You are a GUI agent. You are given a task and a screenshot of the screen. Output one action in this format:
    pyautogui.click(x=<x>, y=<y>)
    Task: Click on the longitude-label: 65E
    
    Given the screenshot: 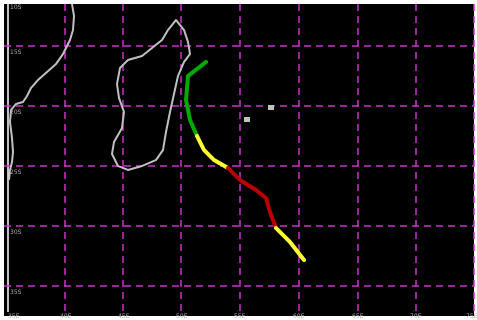 What is the action you would take?
    pyautogui.click(x=358, y=316)
    